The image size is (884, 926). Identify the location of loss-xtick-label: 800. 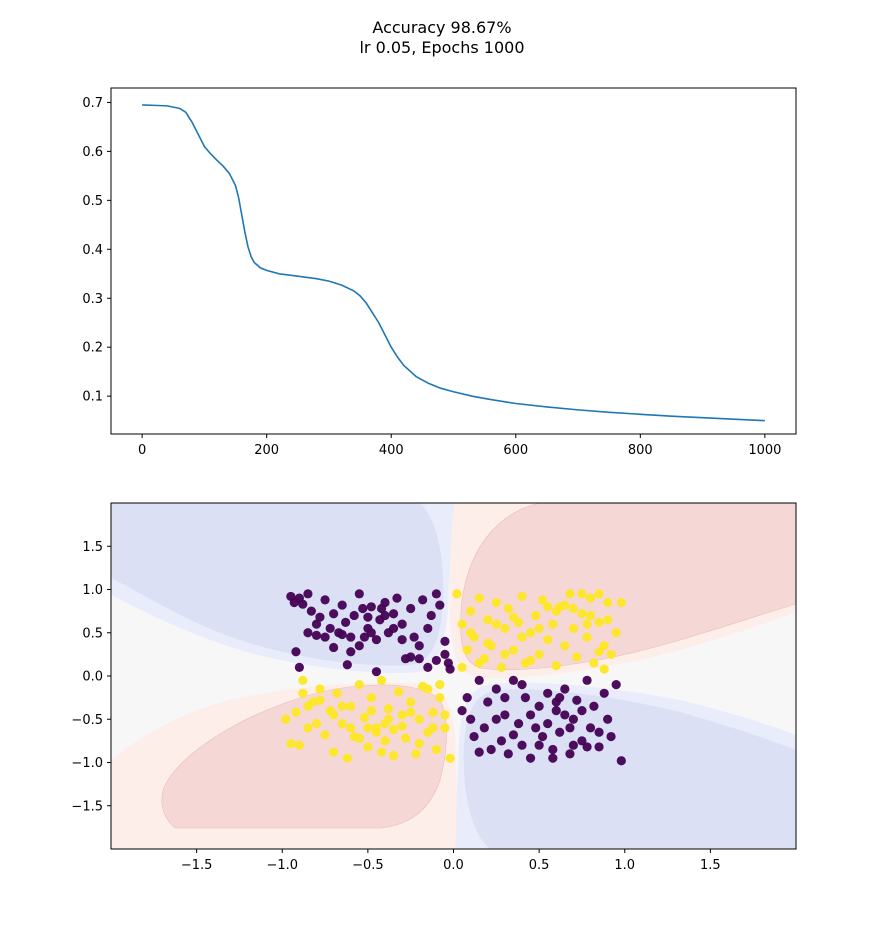
(640, 450).